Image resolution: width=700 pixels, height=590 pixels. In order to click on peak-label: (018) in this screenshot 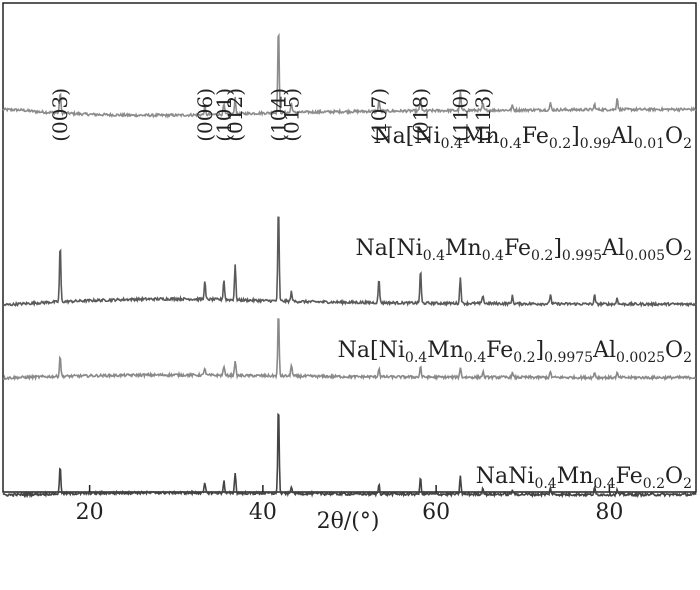, I will do `click(421, 115)`.